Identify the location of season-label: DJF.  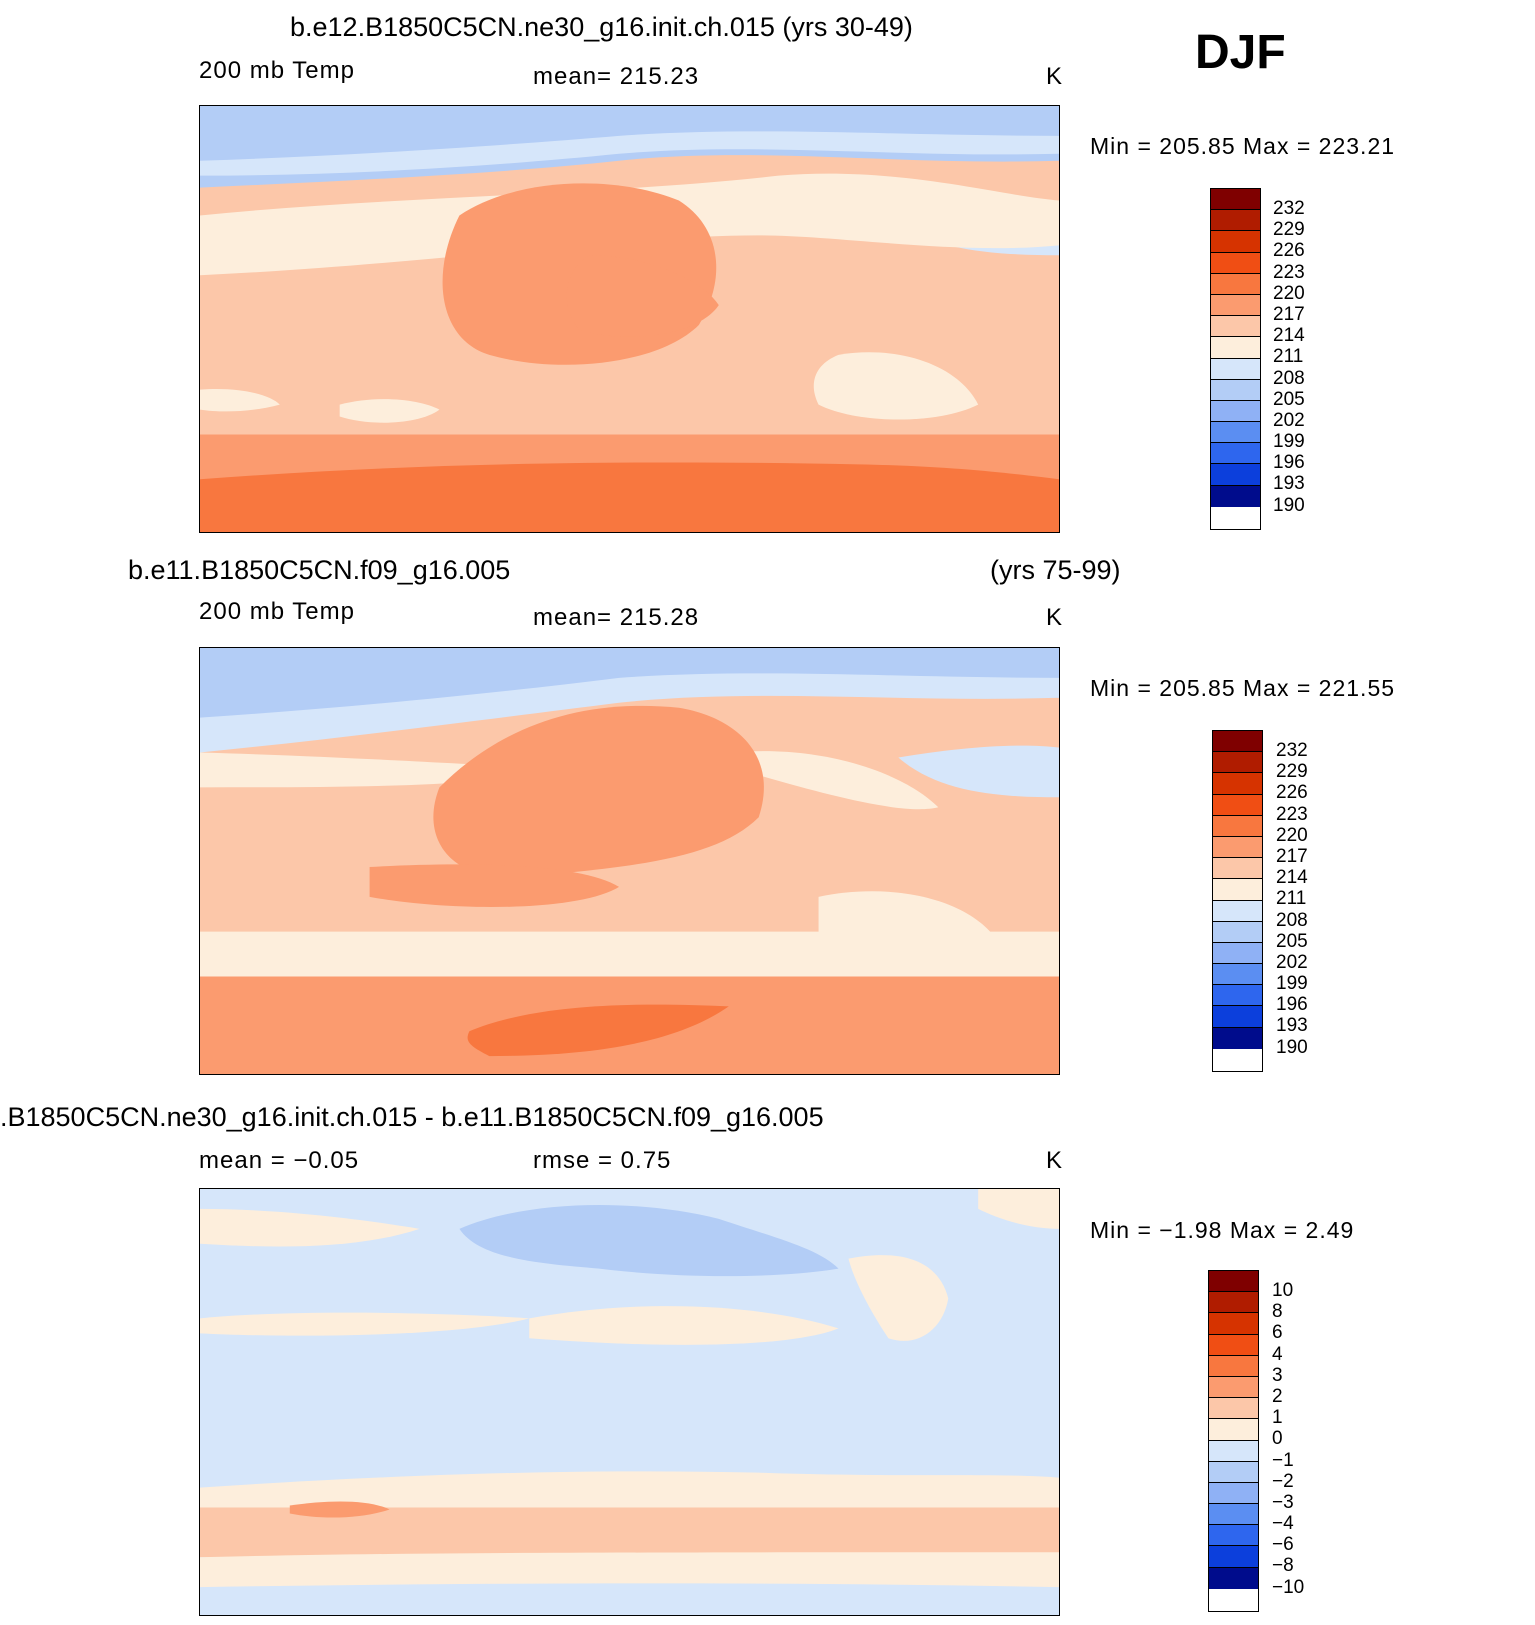
(1240, 52).